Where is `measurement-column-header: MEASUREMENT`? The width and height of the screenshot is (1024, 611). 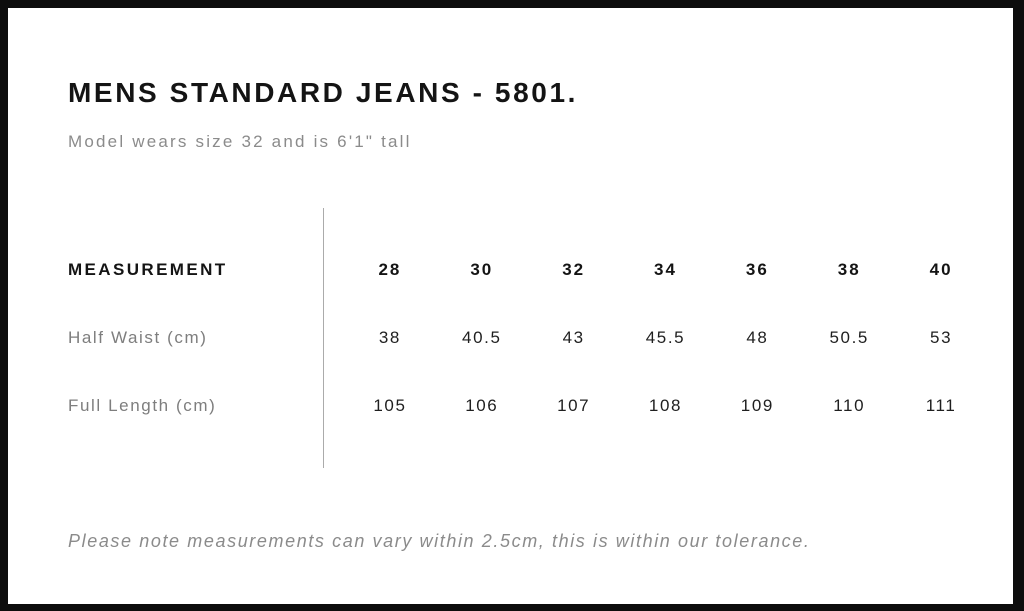
measurement-column-header: MEASUREMENT is located at coordinates (148, 269).